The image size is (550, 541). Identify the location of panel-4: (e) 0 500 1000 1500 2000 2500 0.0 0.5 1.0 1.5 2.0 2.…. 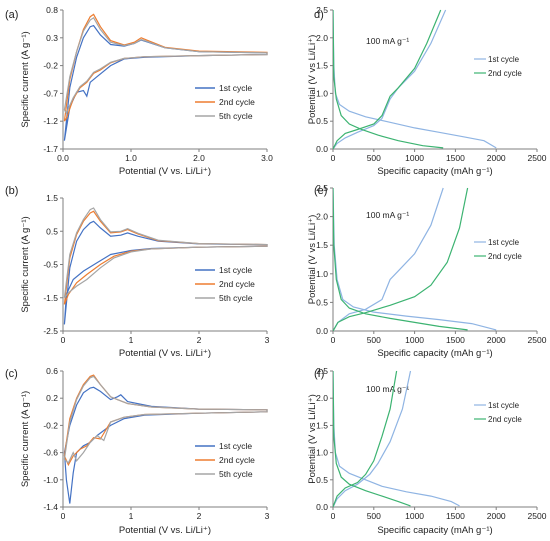
(427, 271).